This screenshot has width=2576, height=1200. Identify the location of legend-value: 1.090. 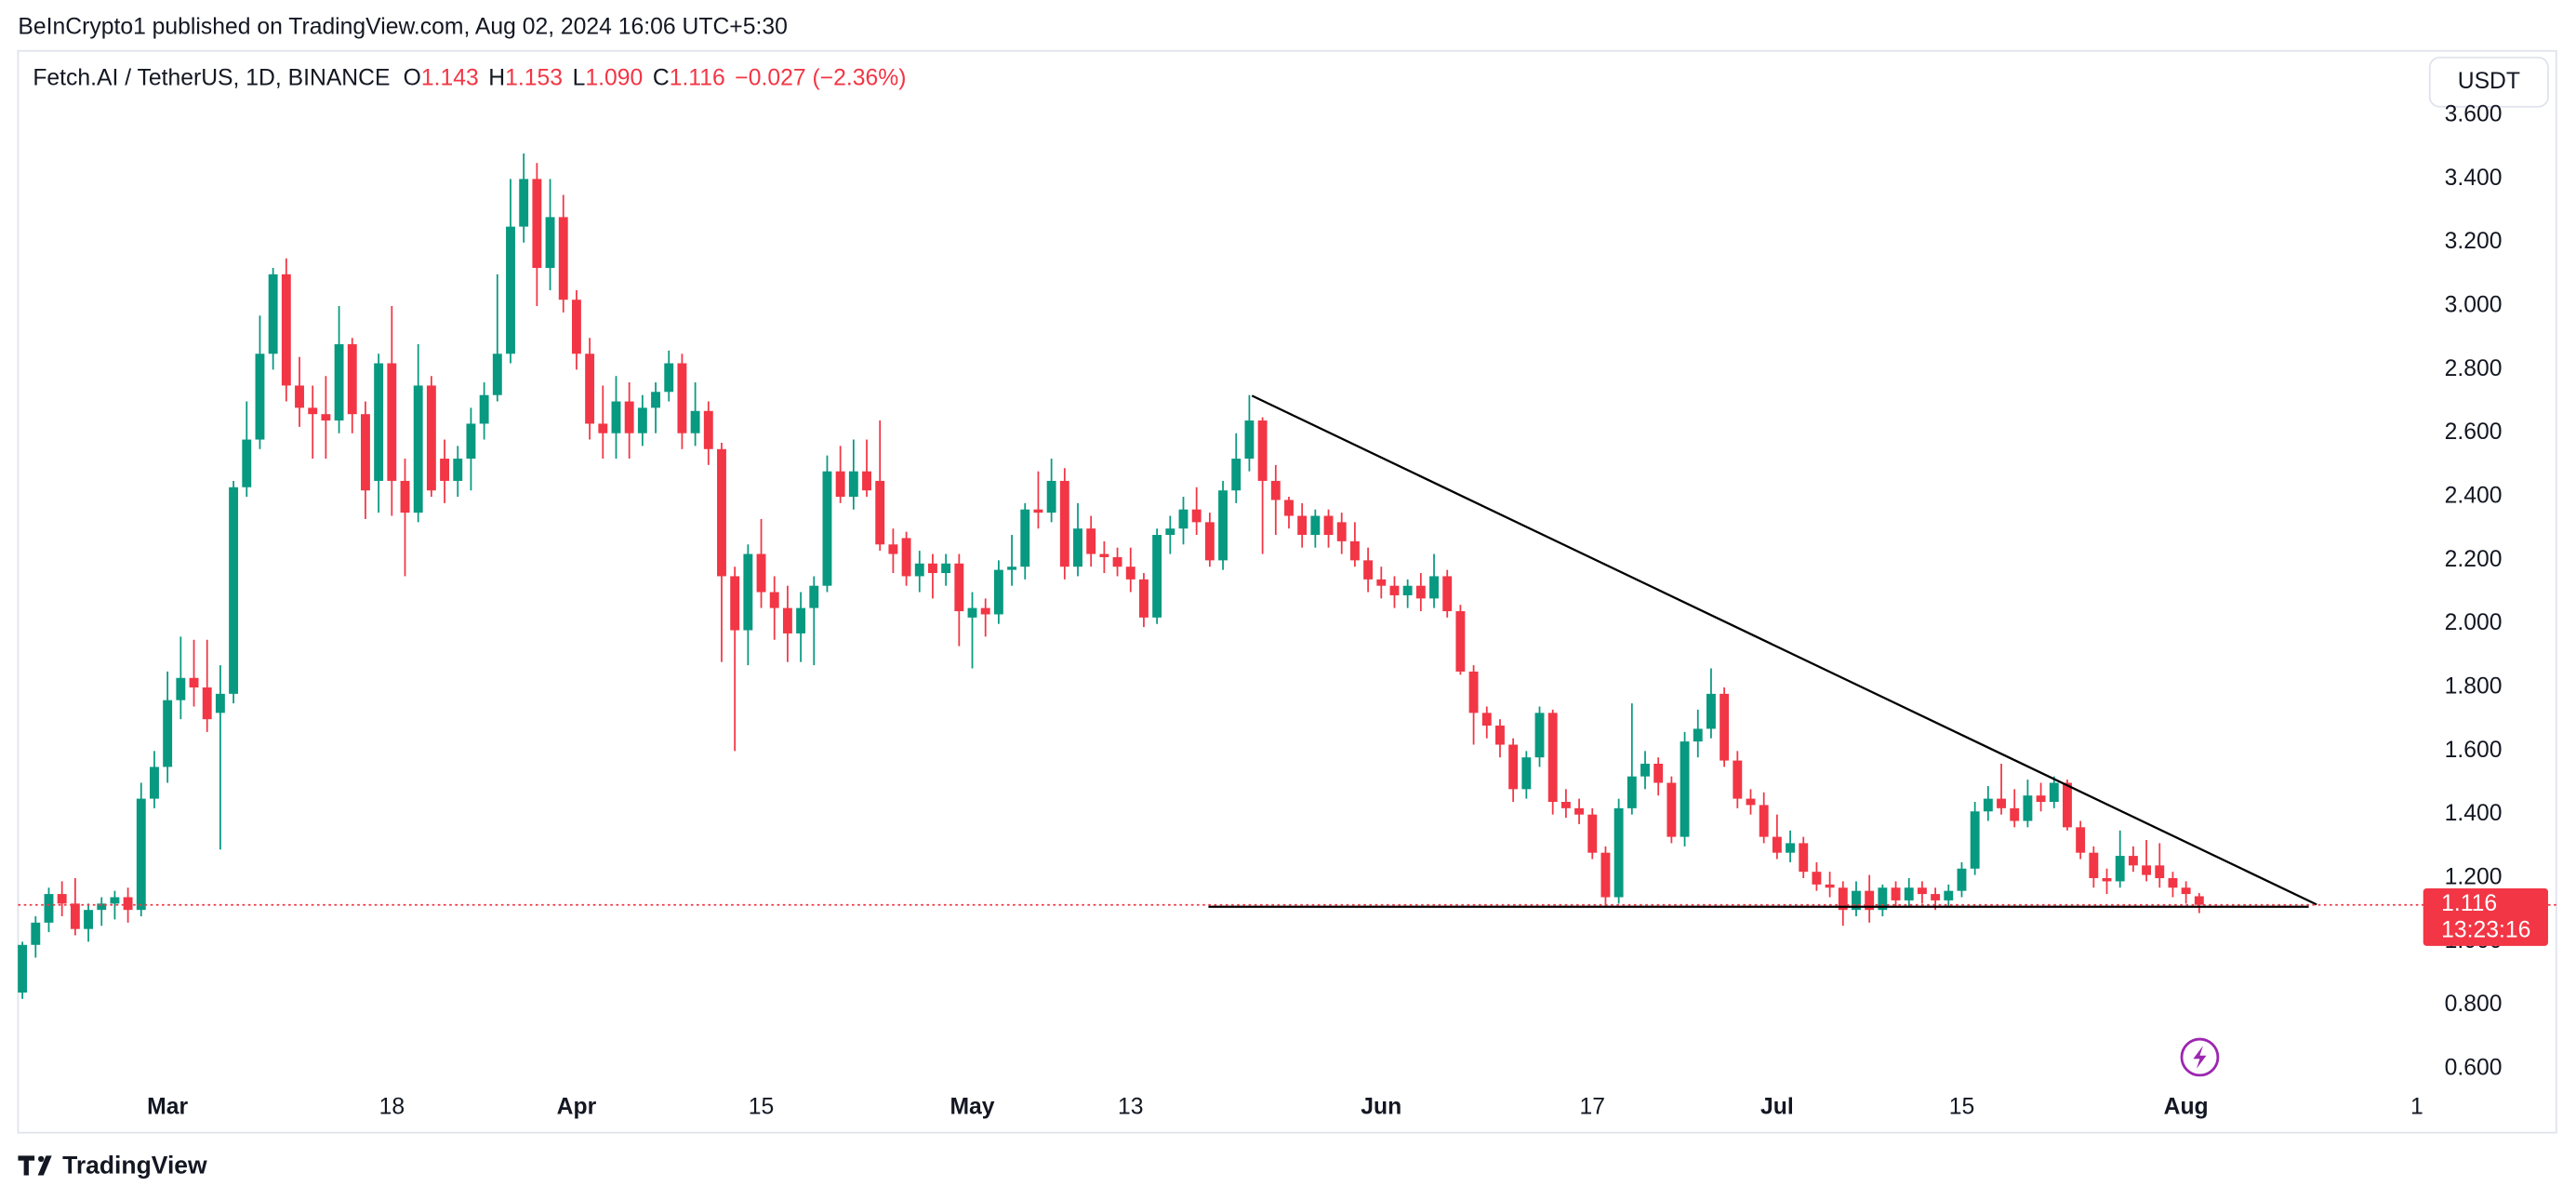
(614, 77).